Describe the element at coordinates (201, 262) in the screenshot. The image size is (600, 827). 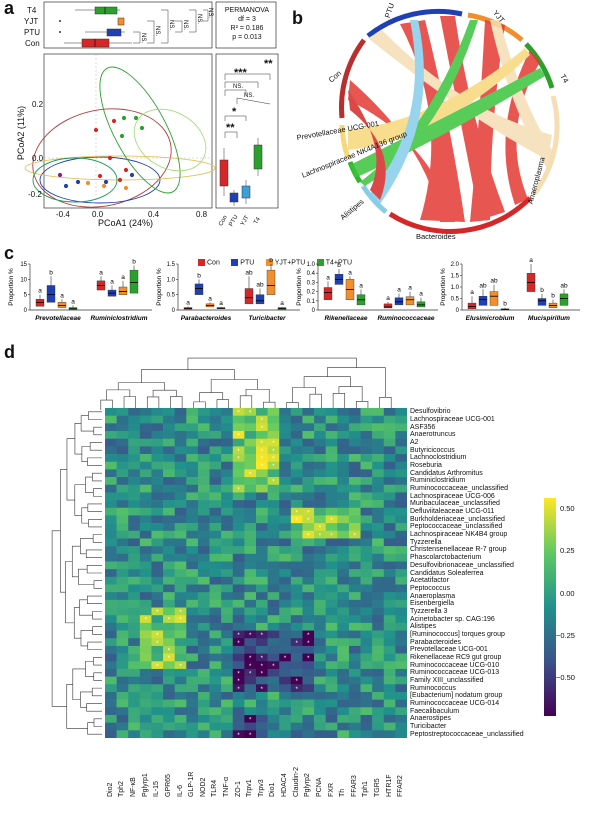
I see `legend-swatch` at that location.